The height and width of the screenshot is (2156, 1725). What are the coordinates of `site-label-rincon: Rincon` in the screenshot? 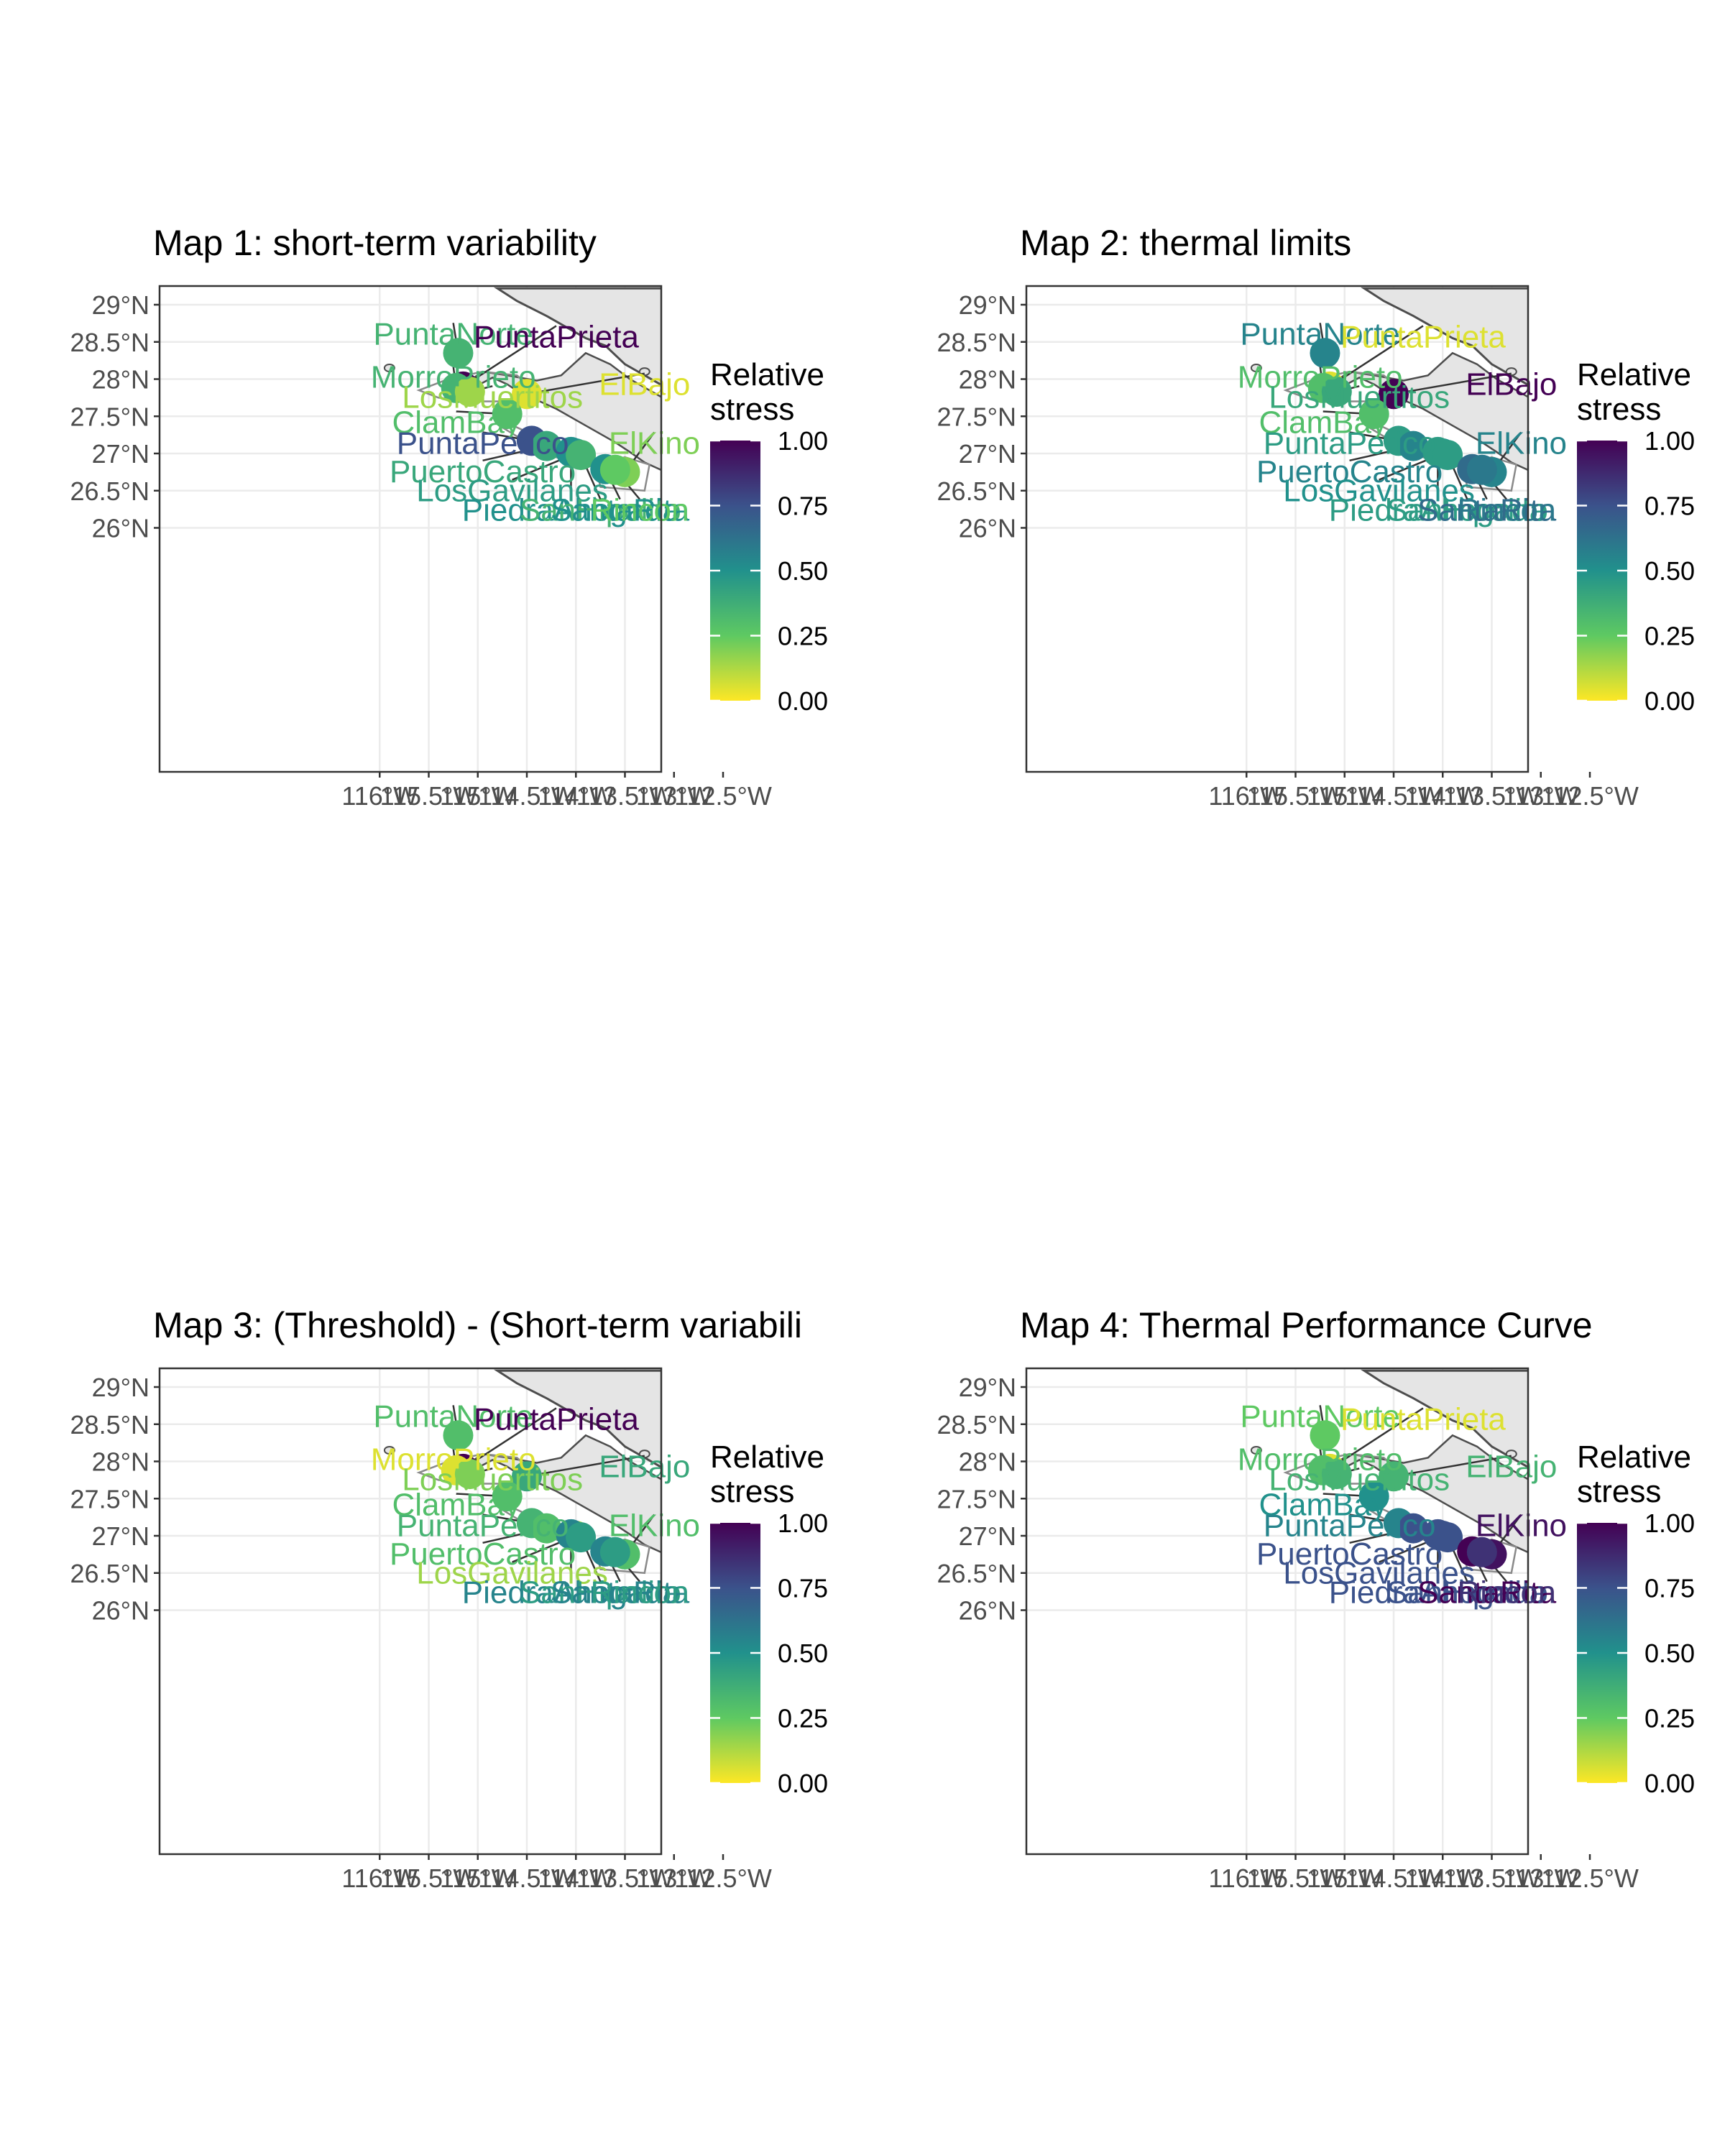 It's located at (1506, 1593).